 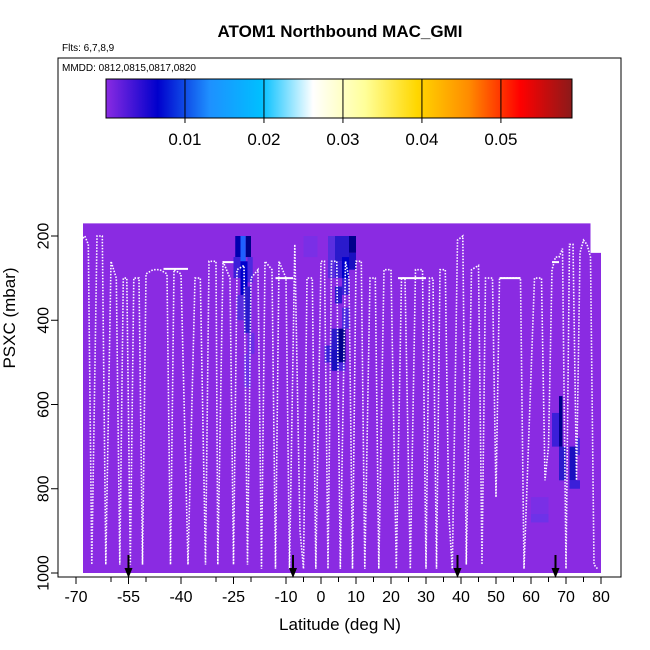 I want to click on x-tick-label: 30, so click(x=426, y=597).